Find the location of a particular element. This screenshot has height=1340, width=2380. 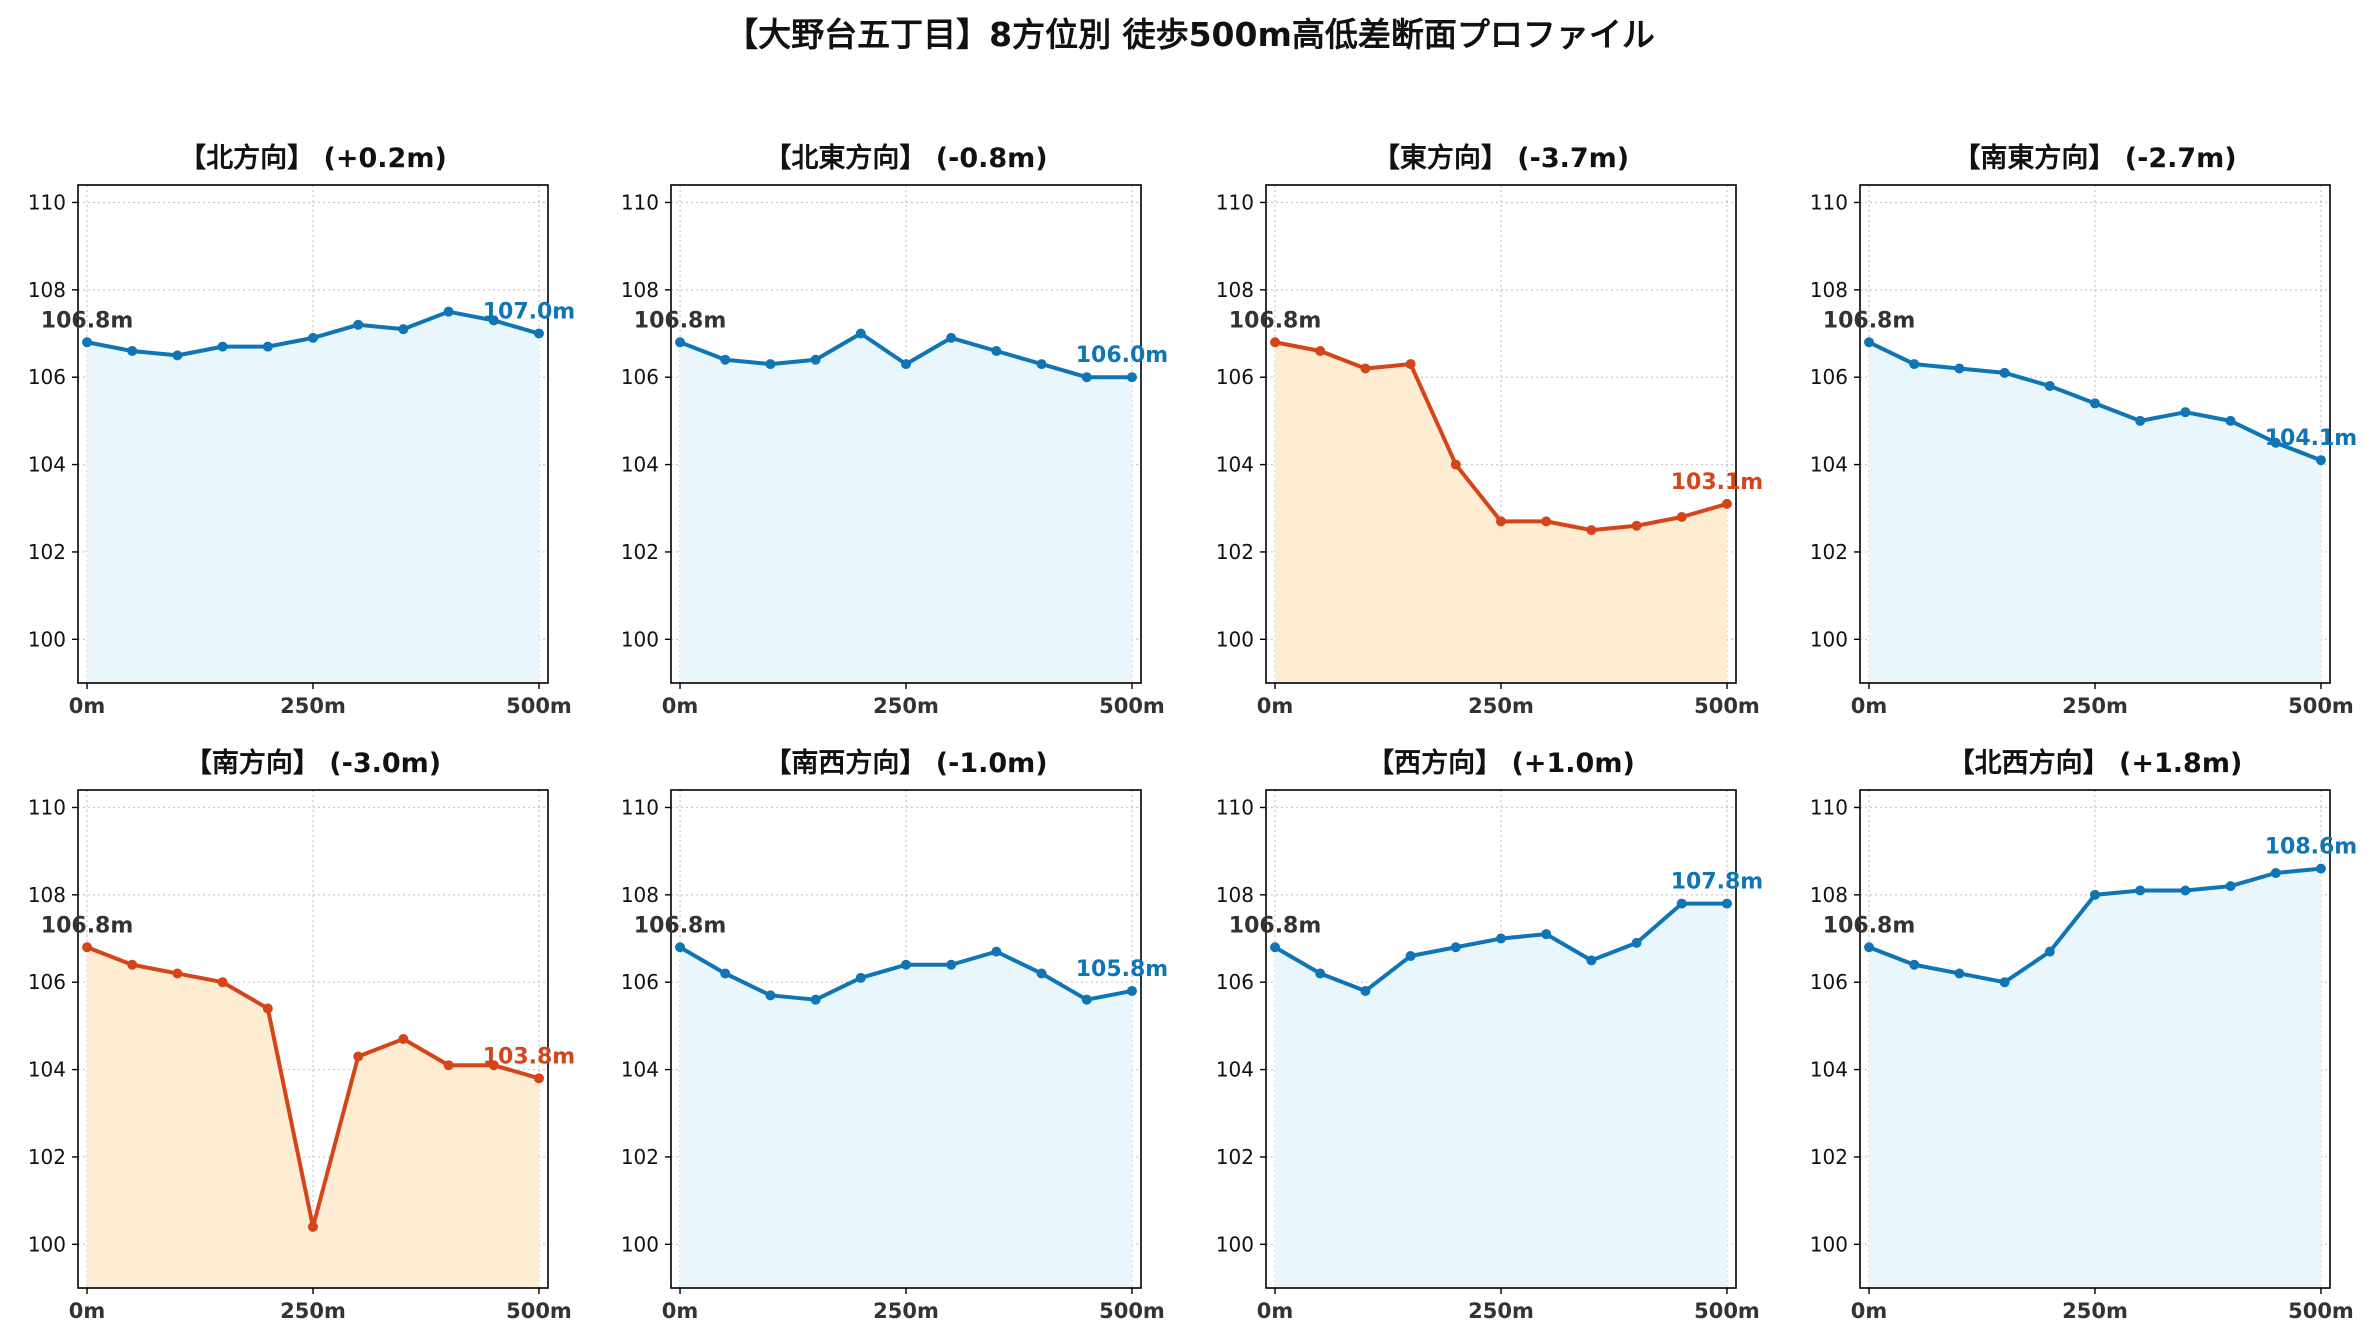

chart-title: 【南方向】 (-3.0m) is located at coordinates (313, 763).